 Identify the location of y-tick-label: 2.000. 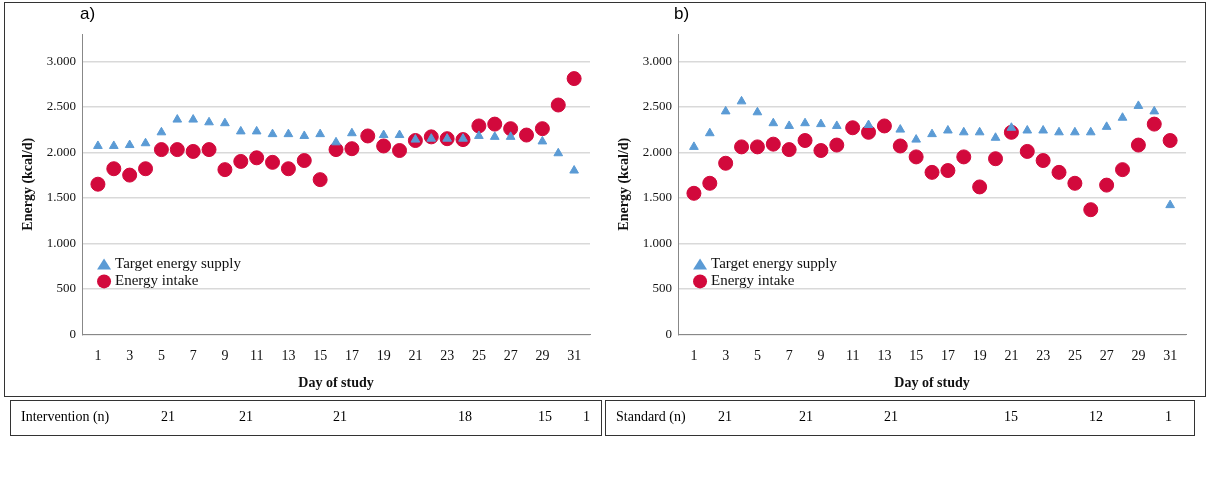
(657, 151).